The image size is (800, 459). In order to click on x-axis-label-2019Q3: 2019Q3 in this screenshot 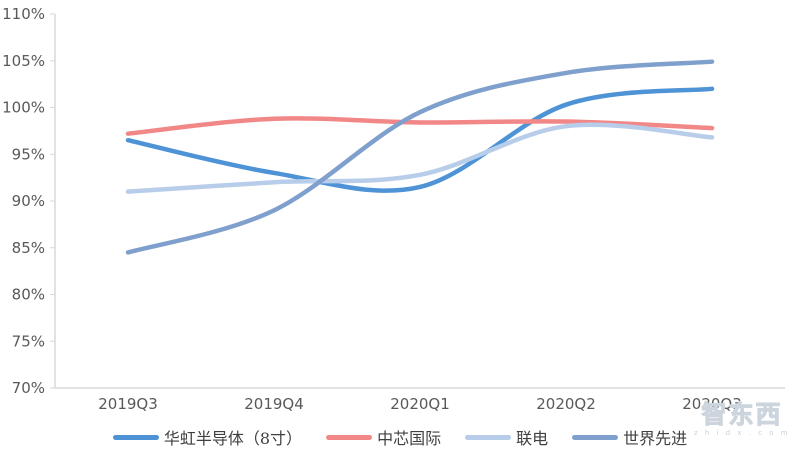, I will do `click(128, 404)`.